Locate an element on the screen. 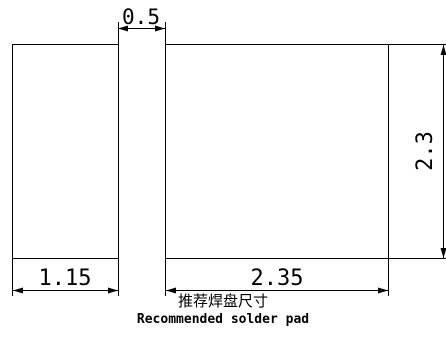 Image resolution: width=446 pixels, height=351 pixels. caption-chinese: 推荐焊盘尺寸 is located at coordinates (222, 301).